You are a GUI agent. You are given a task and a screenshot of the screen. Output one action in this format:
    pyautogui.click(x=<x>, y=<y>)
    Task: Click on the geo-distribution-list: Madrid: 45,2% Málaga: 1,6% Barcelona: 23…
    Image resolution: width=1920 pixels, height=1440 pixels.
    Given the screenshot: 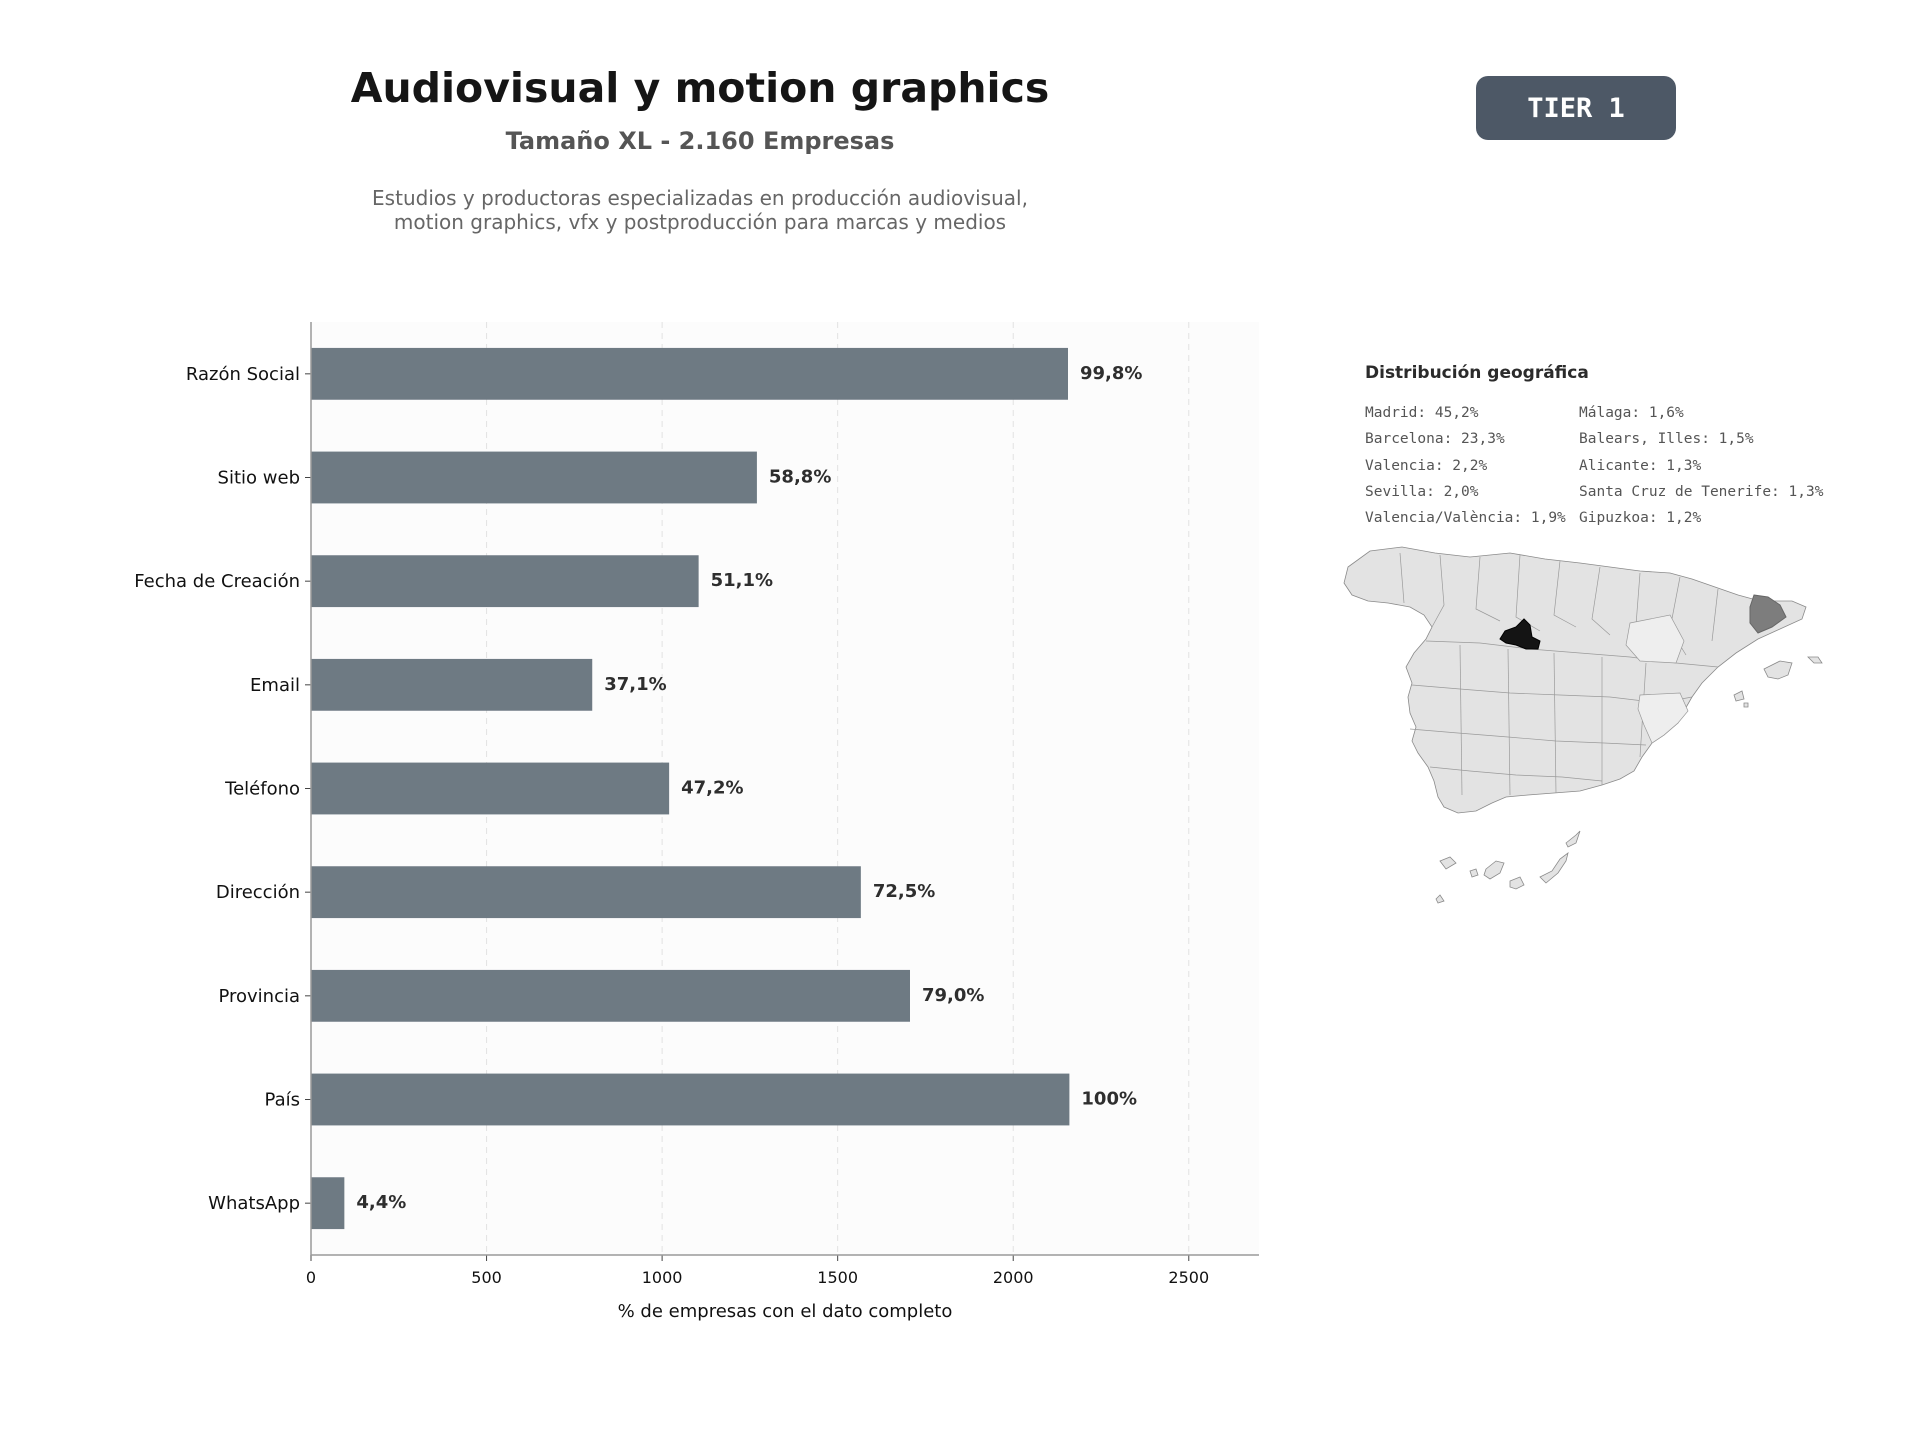 What is the action you would take?
    pyautogui.click(x=1625, y=465)
    